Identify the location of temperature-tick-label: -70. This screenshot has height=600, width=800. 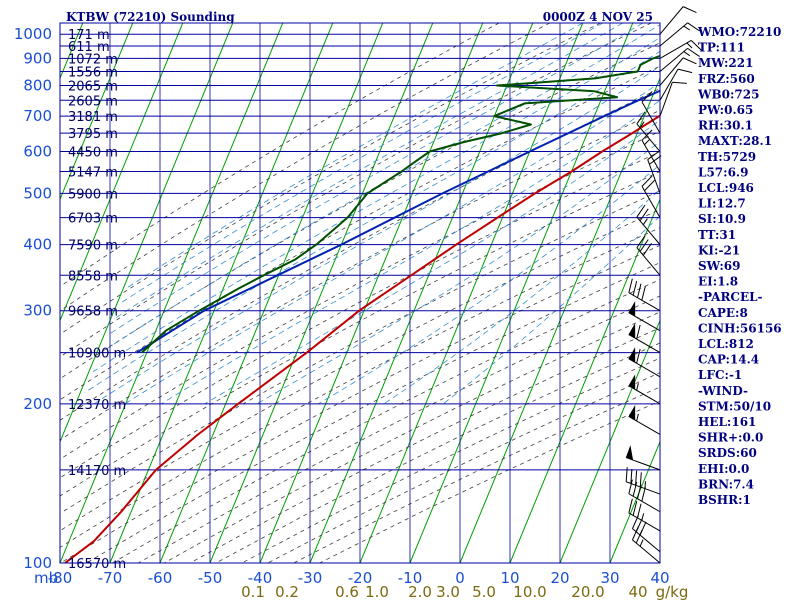
(110, 578).